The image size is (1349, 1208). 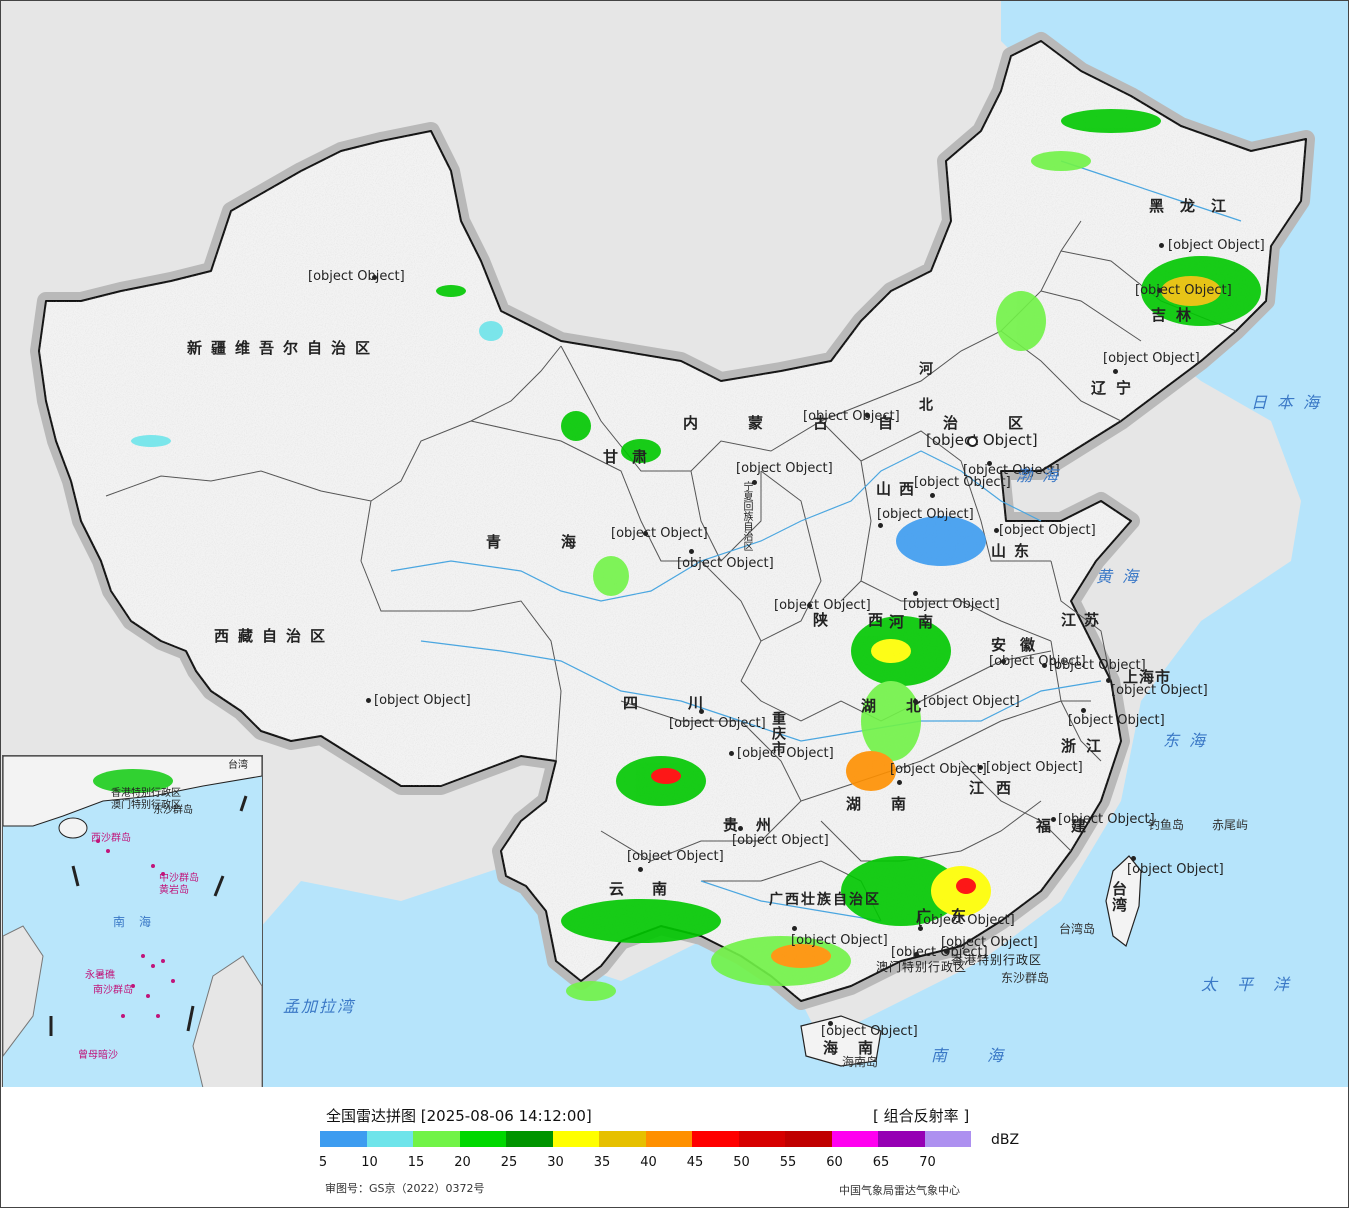 I want to click on island-label: 钓鱼岛, so click(x=1166, y=825).